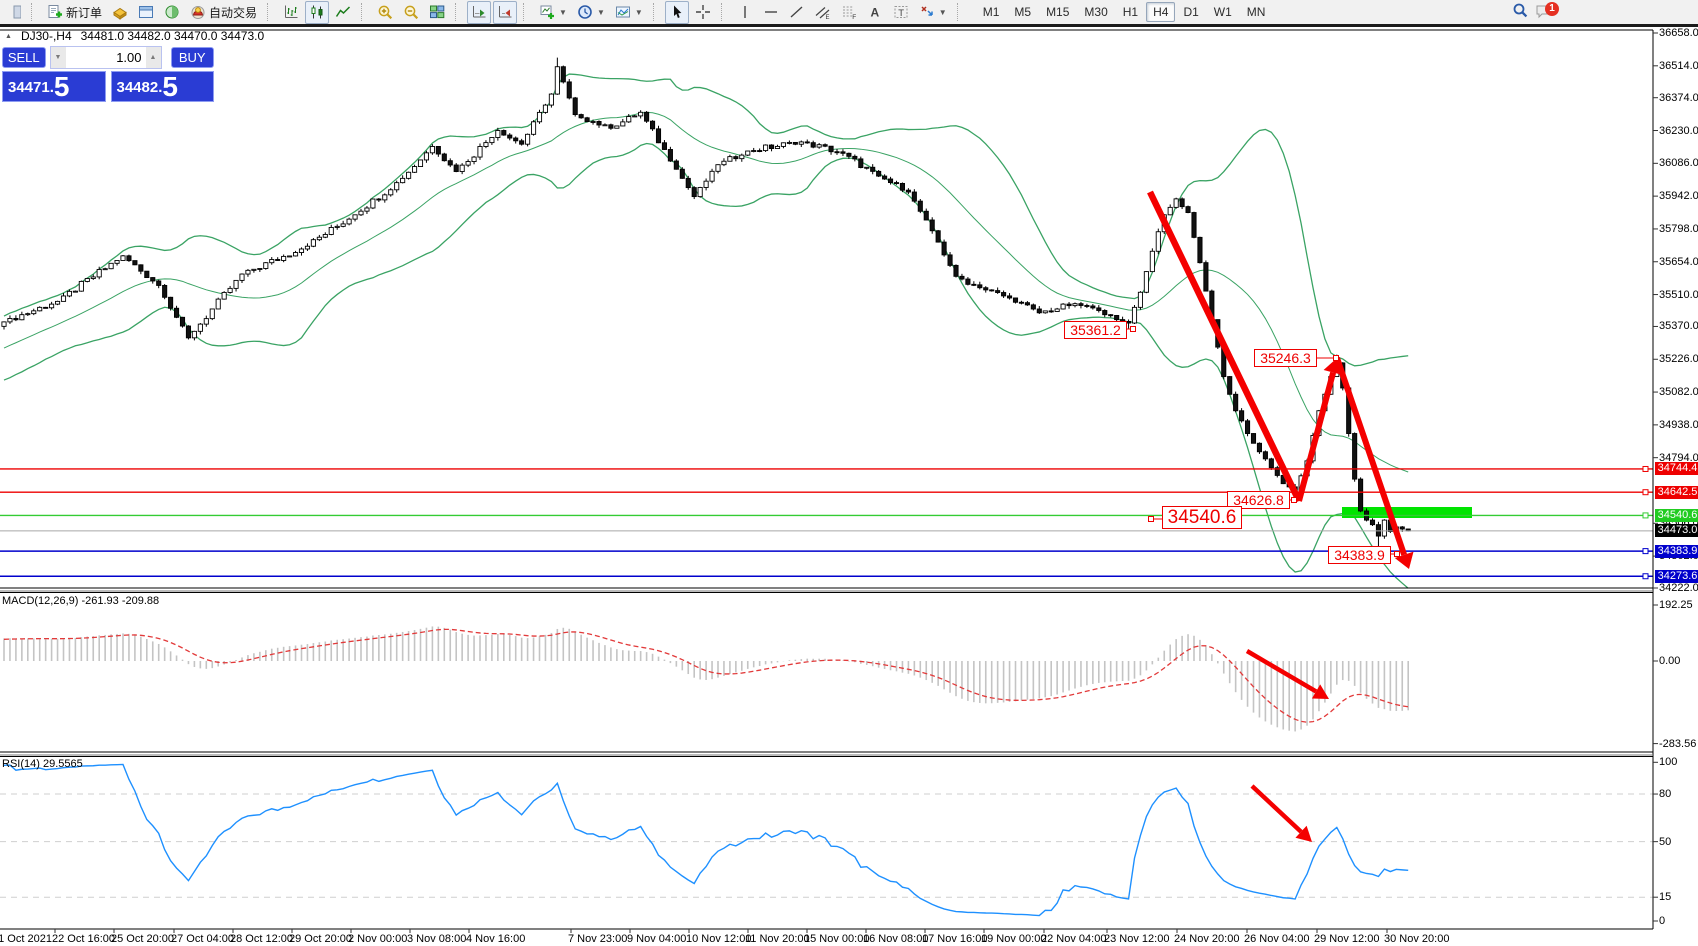 This screenshot has width=1698, height=946. Describe the element at coordinates (8, 36) in the screenshot. I see `one-click-collapse-icon: ▲` at that location.